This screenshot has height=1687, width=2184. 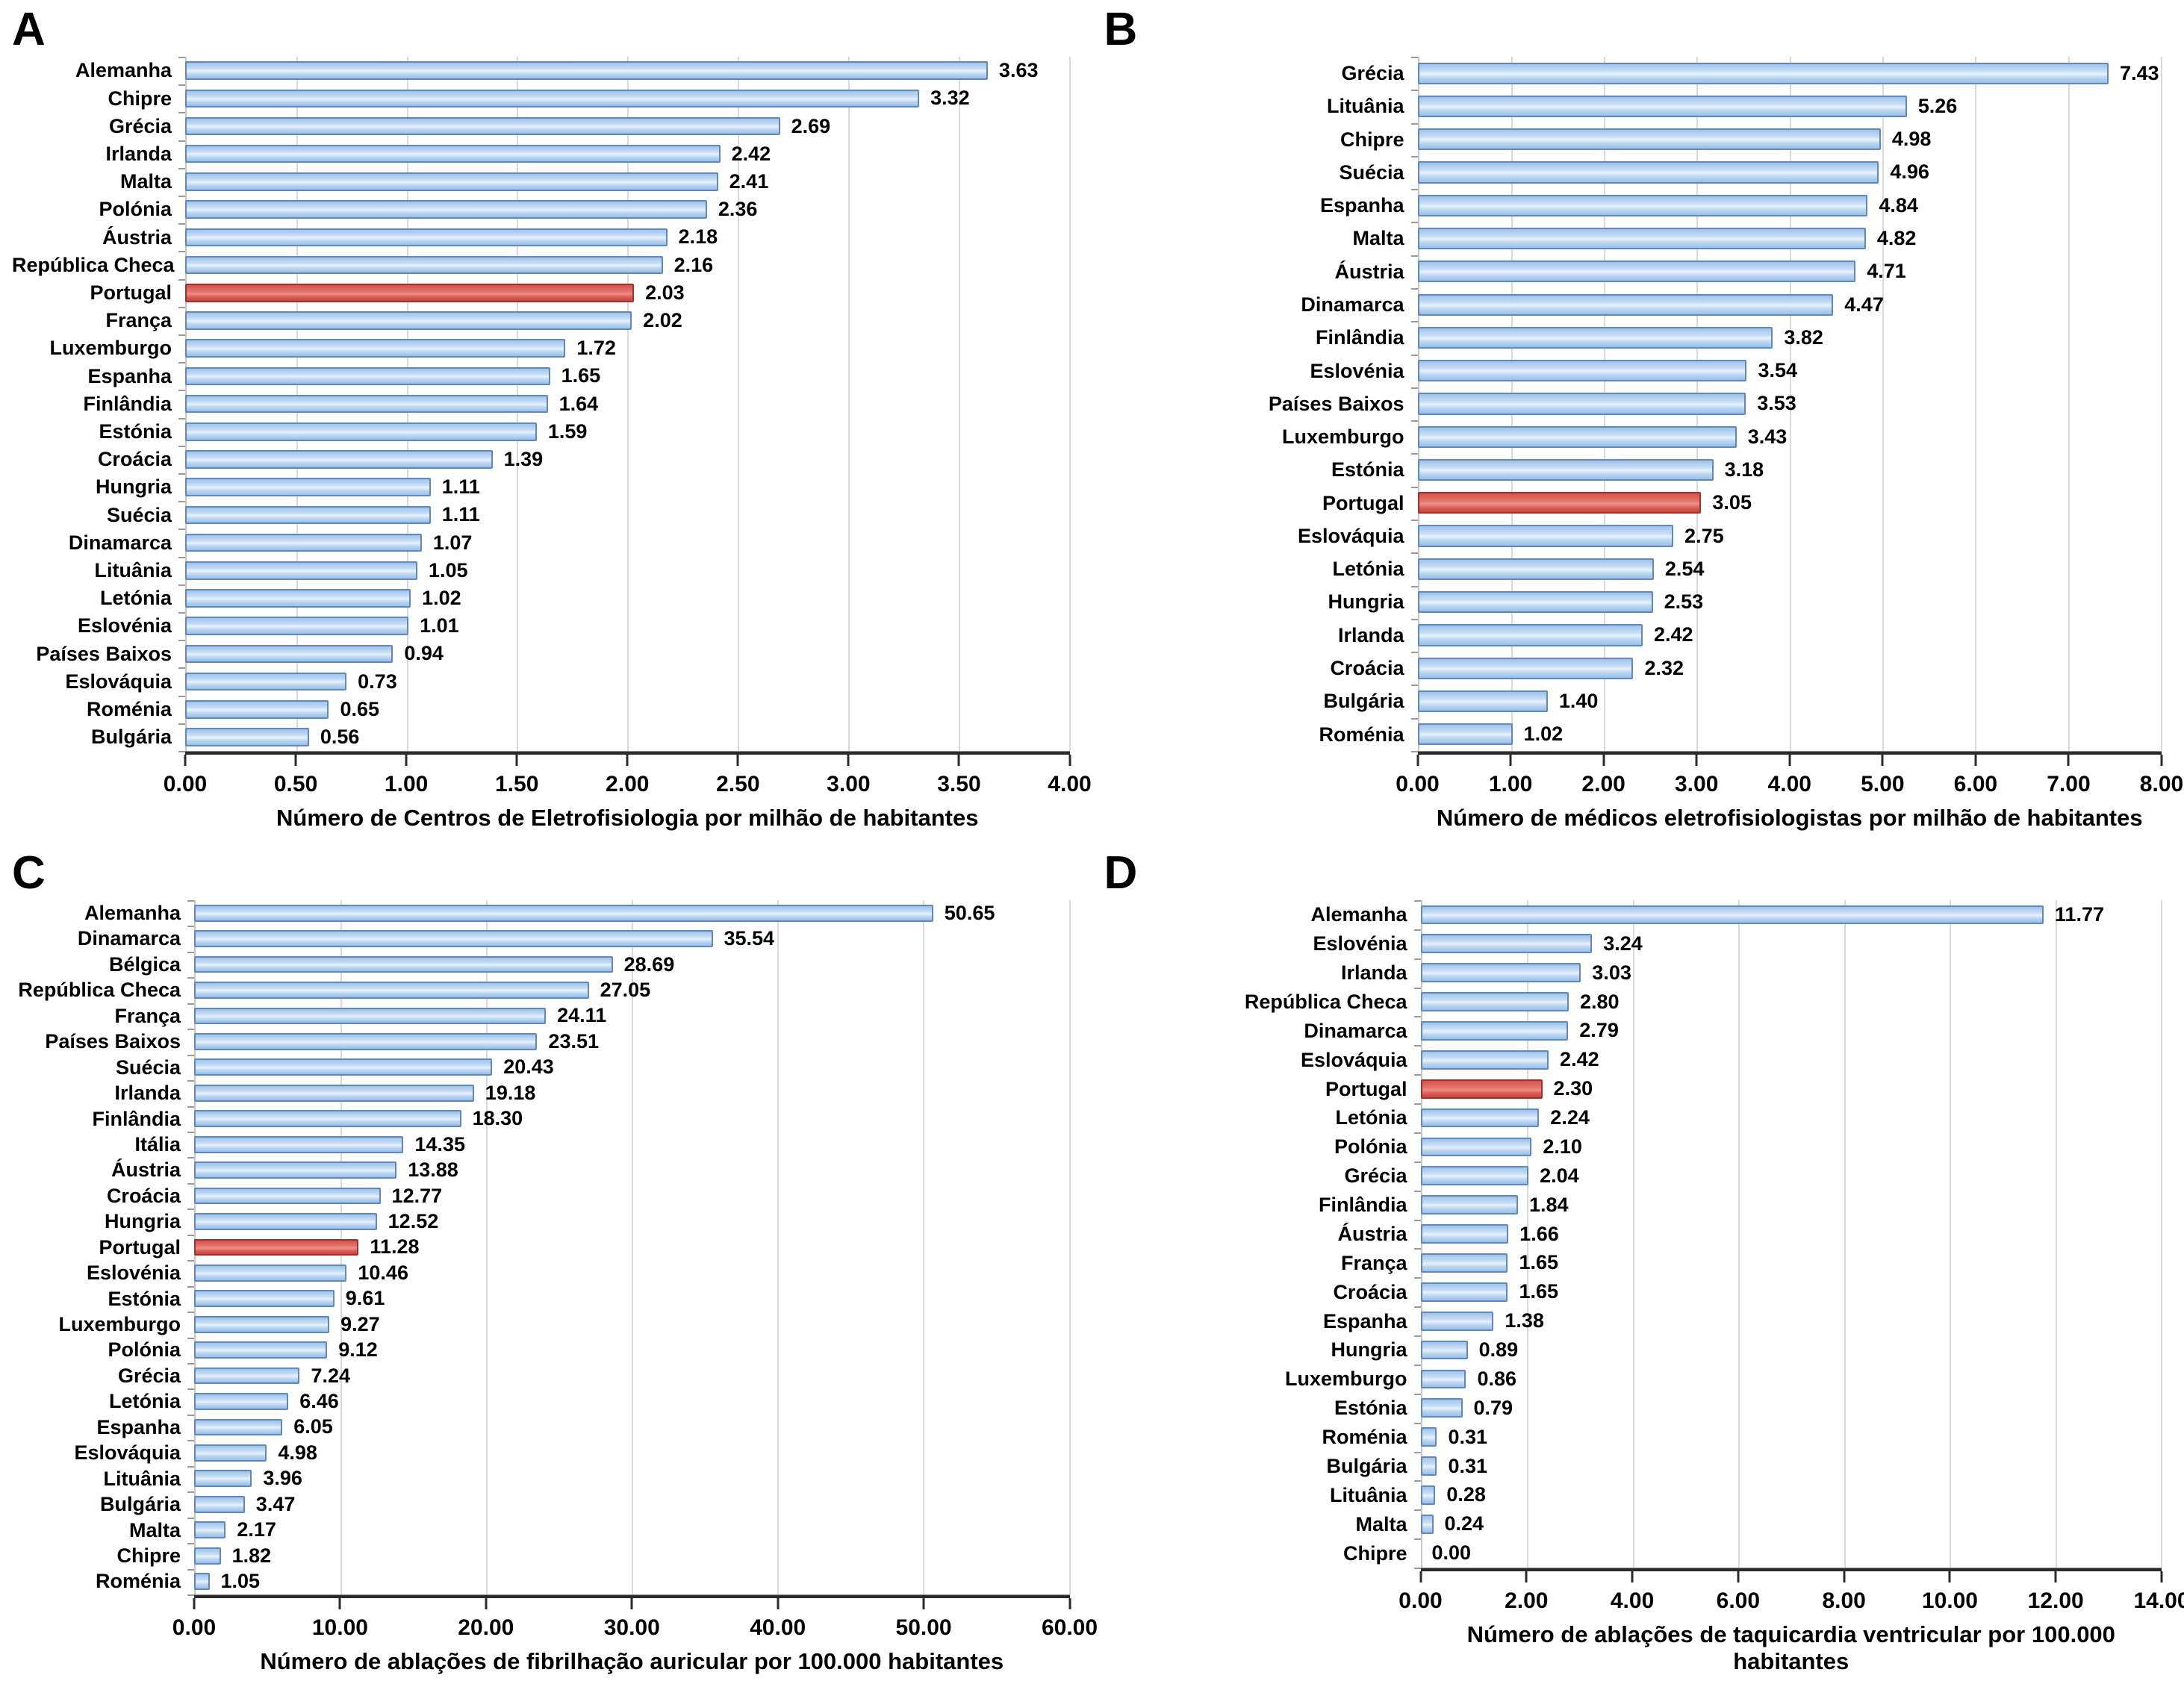 What do you see at coordinates (1633, 536) in the screenshot?
I see `bar-row: Eslováquia 2.75` at bounding box center [1633, 536].